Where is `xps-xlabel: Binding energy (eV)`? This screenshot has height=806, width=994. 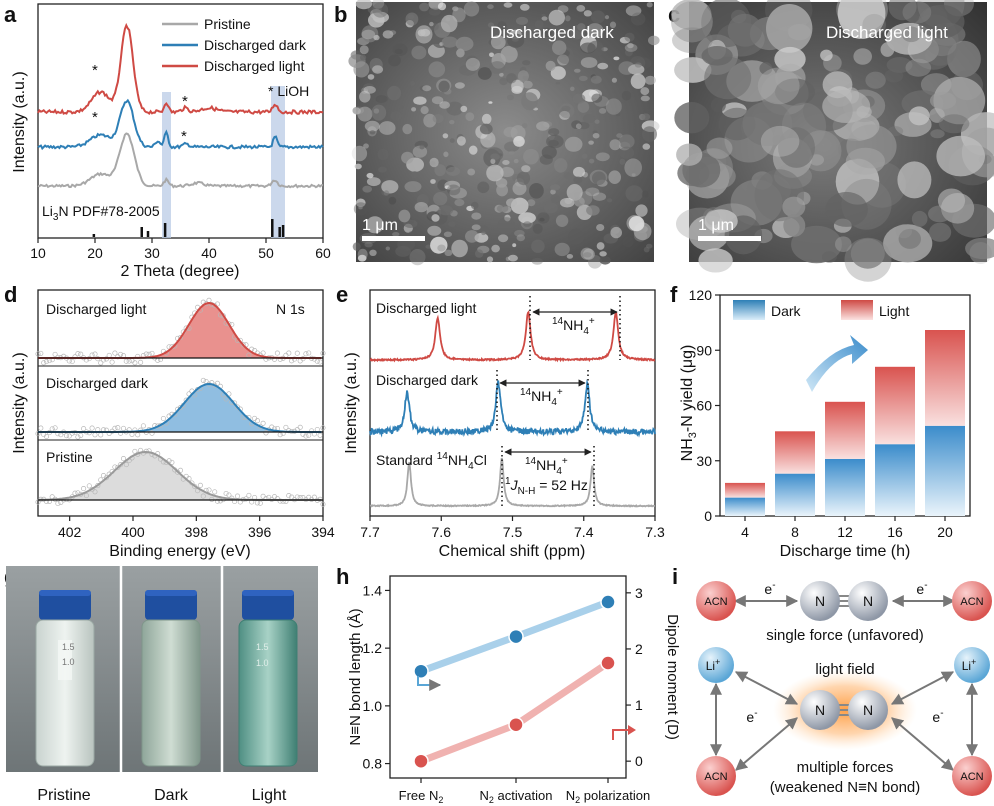 xps-xlabel: Binding energy (eV) is located at coordinates (179, 551).